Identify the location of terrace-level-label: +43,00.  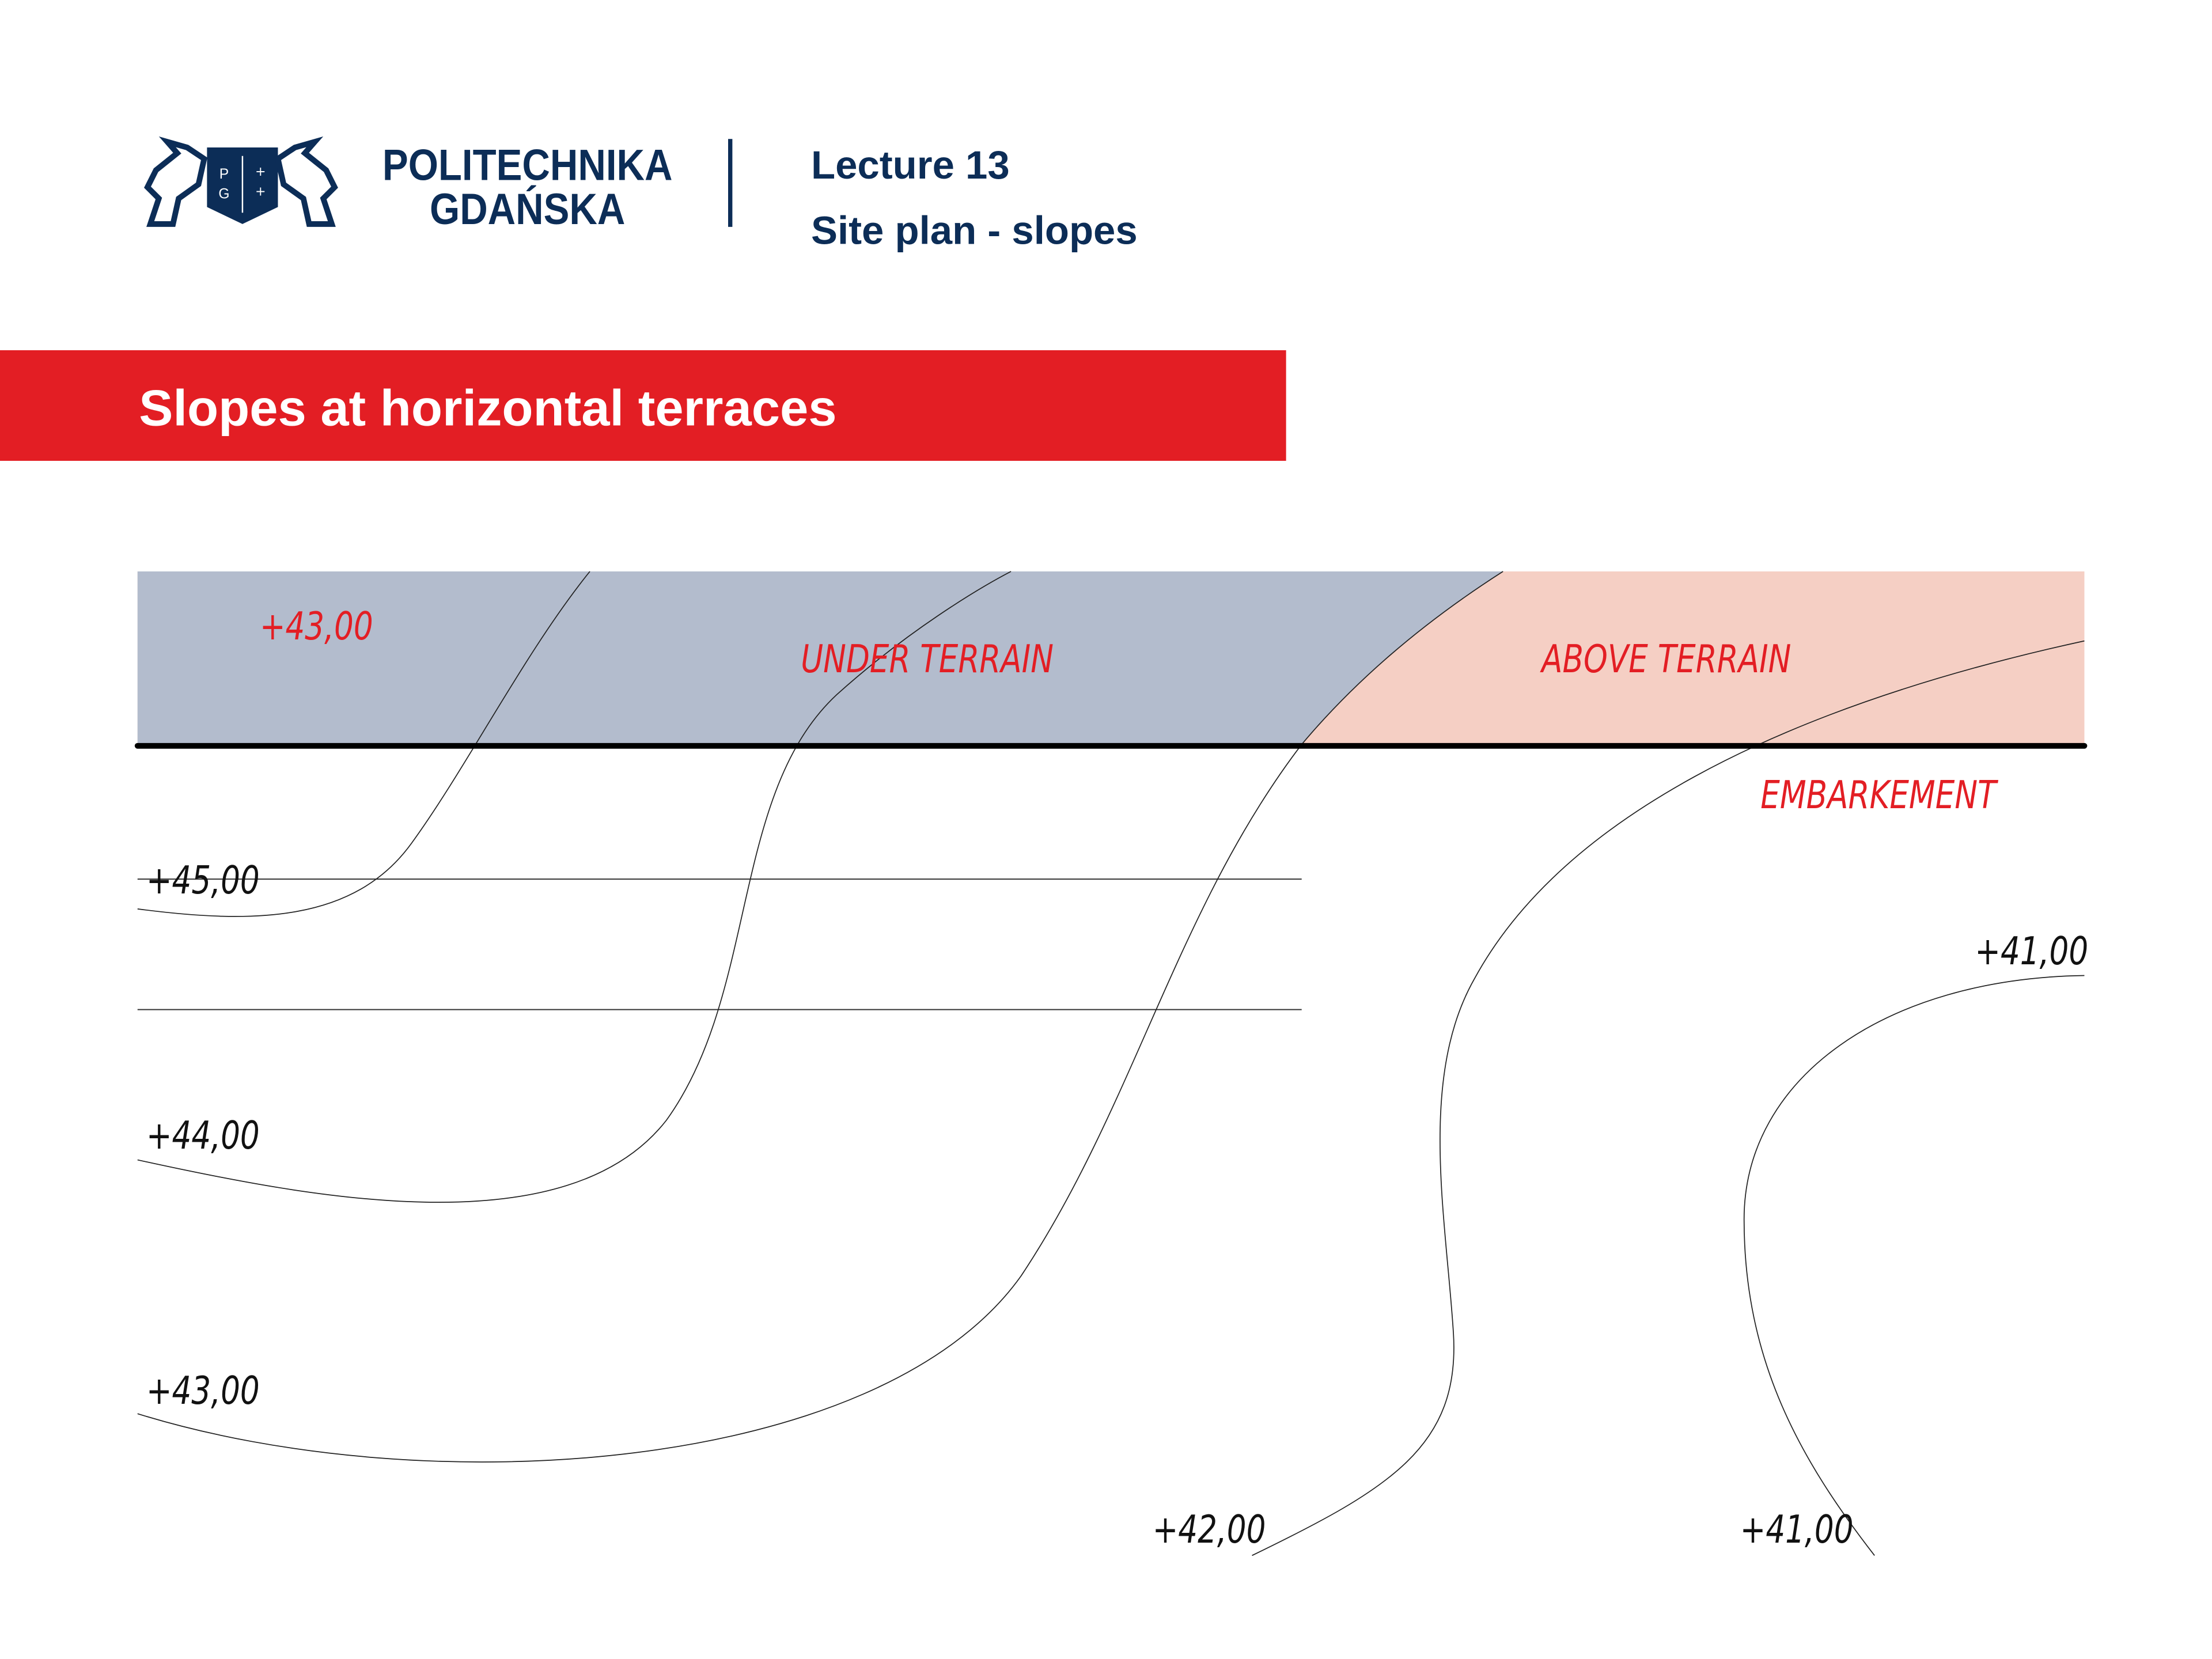
(316, 626).